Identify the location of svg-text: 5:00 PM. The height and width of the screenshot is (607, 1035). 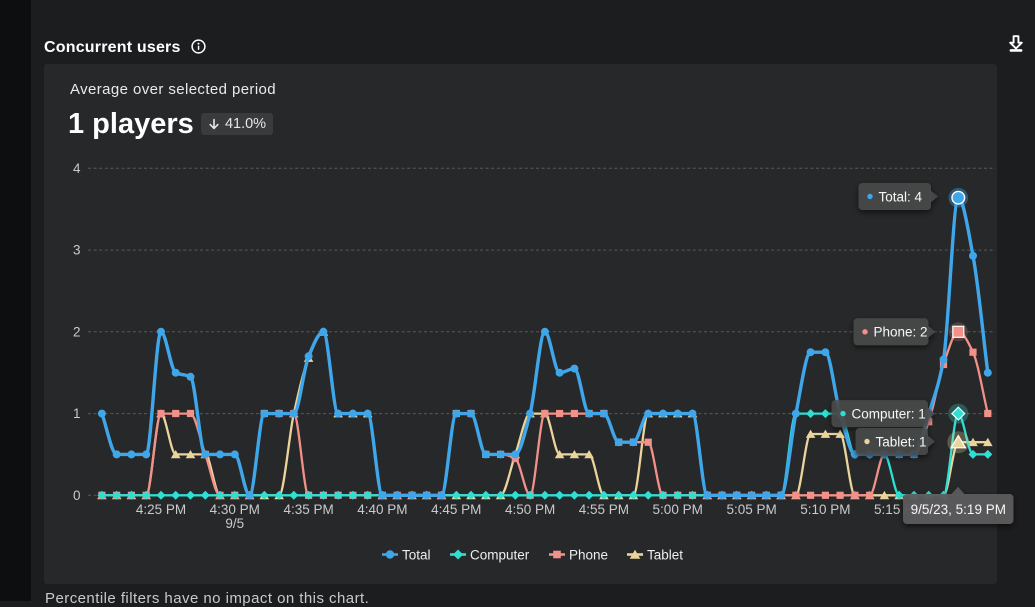
(678, 509).